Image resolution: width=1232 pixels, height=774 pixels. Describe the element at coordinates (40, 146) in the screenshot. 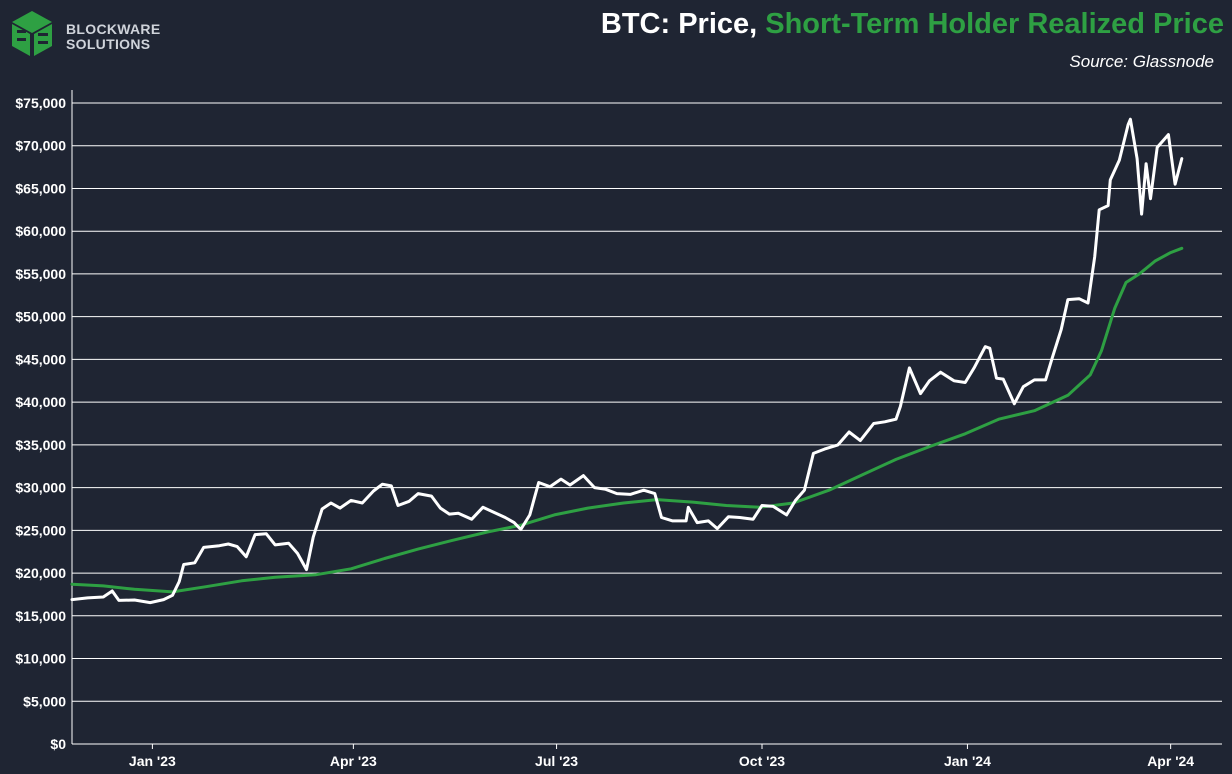

I see `y-tick-label: $70,000` at that location.